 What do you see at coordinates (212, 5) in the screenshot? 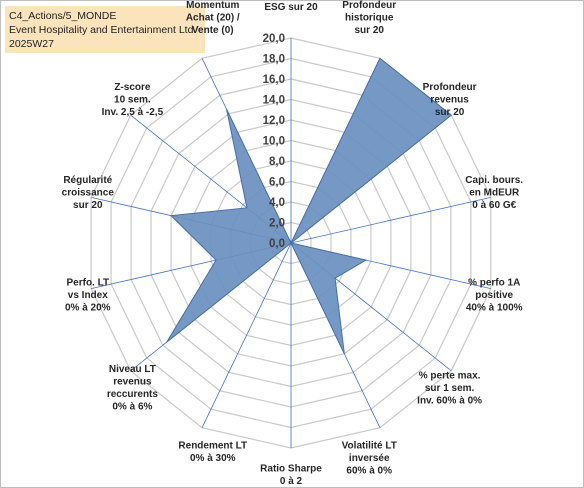
I see `category-label-line: Momentum` at bounding box center [212, 5].